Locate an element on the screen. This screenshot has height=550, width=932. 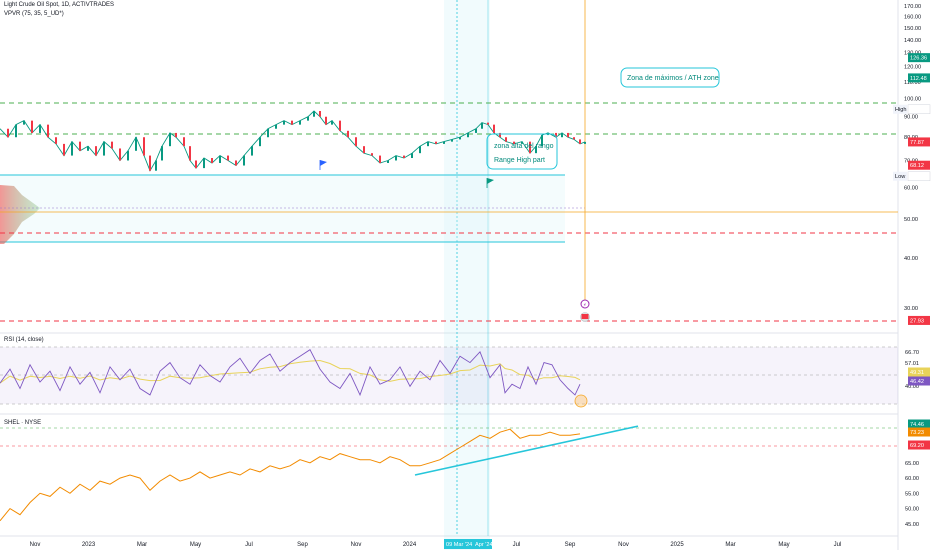
range-high-label-es: zona alta del rango is located at coordinates (524, 146).